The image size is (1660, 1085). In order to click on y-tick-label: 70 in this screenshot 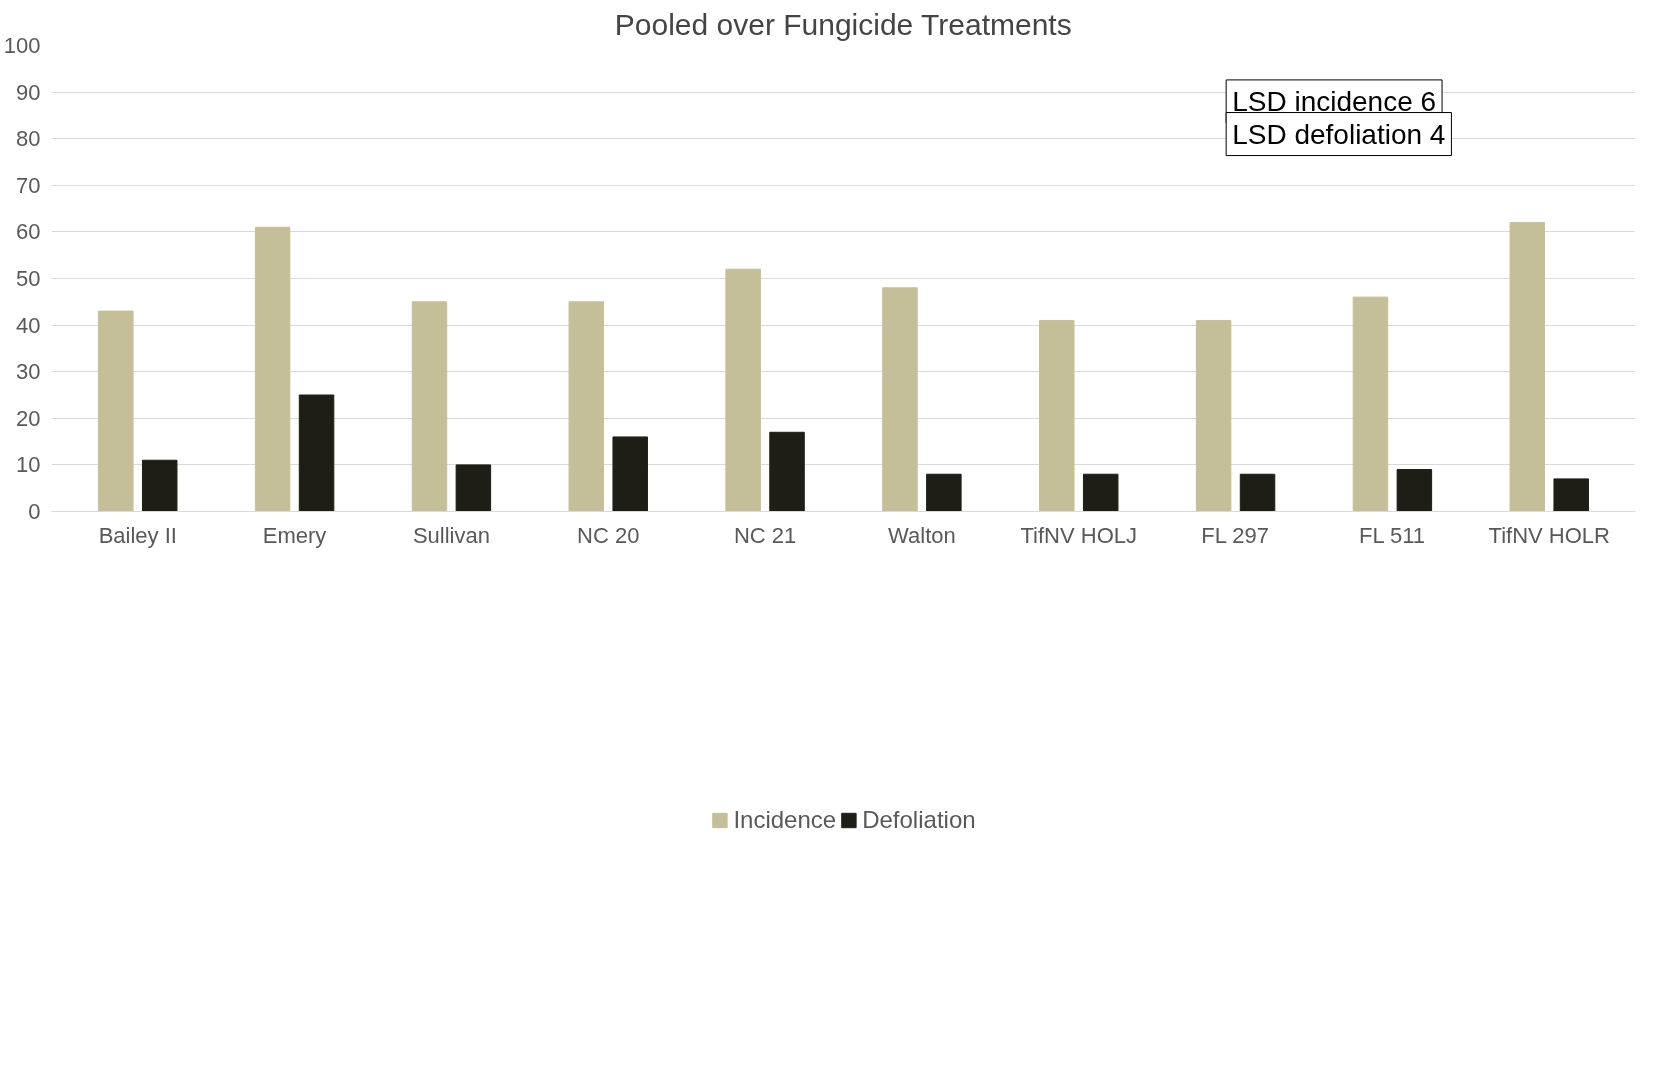, I will do `click(28, 185)`.